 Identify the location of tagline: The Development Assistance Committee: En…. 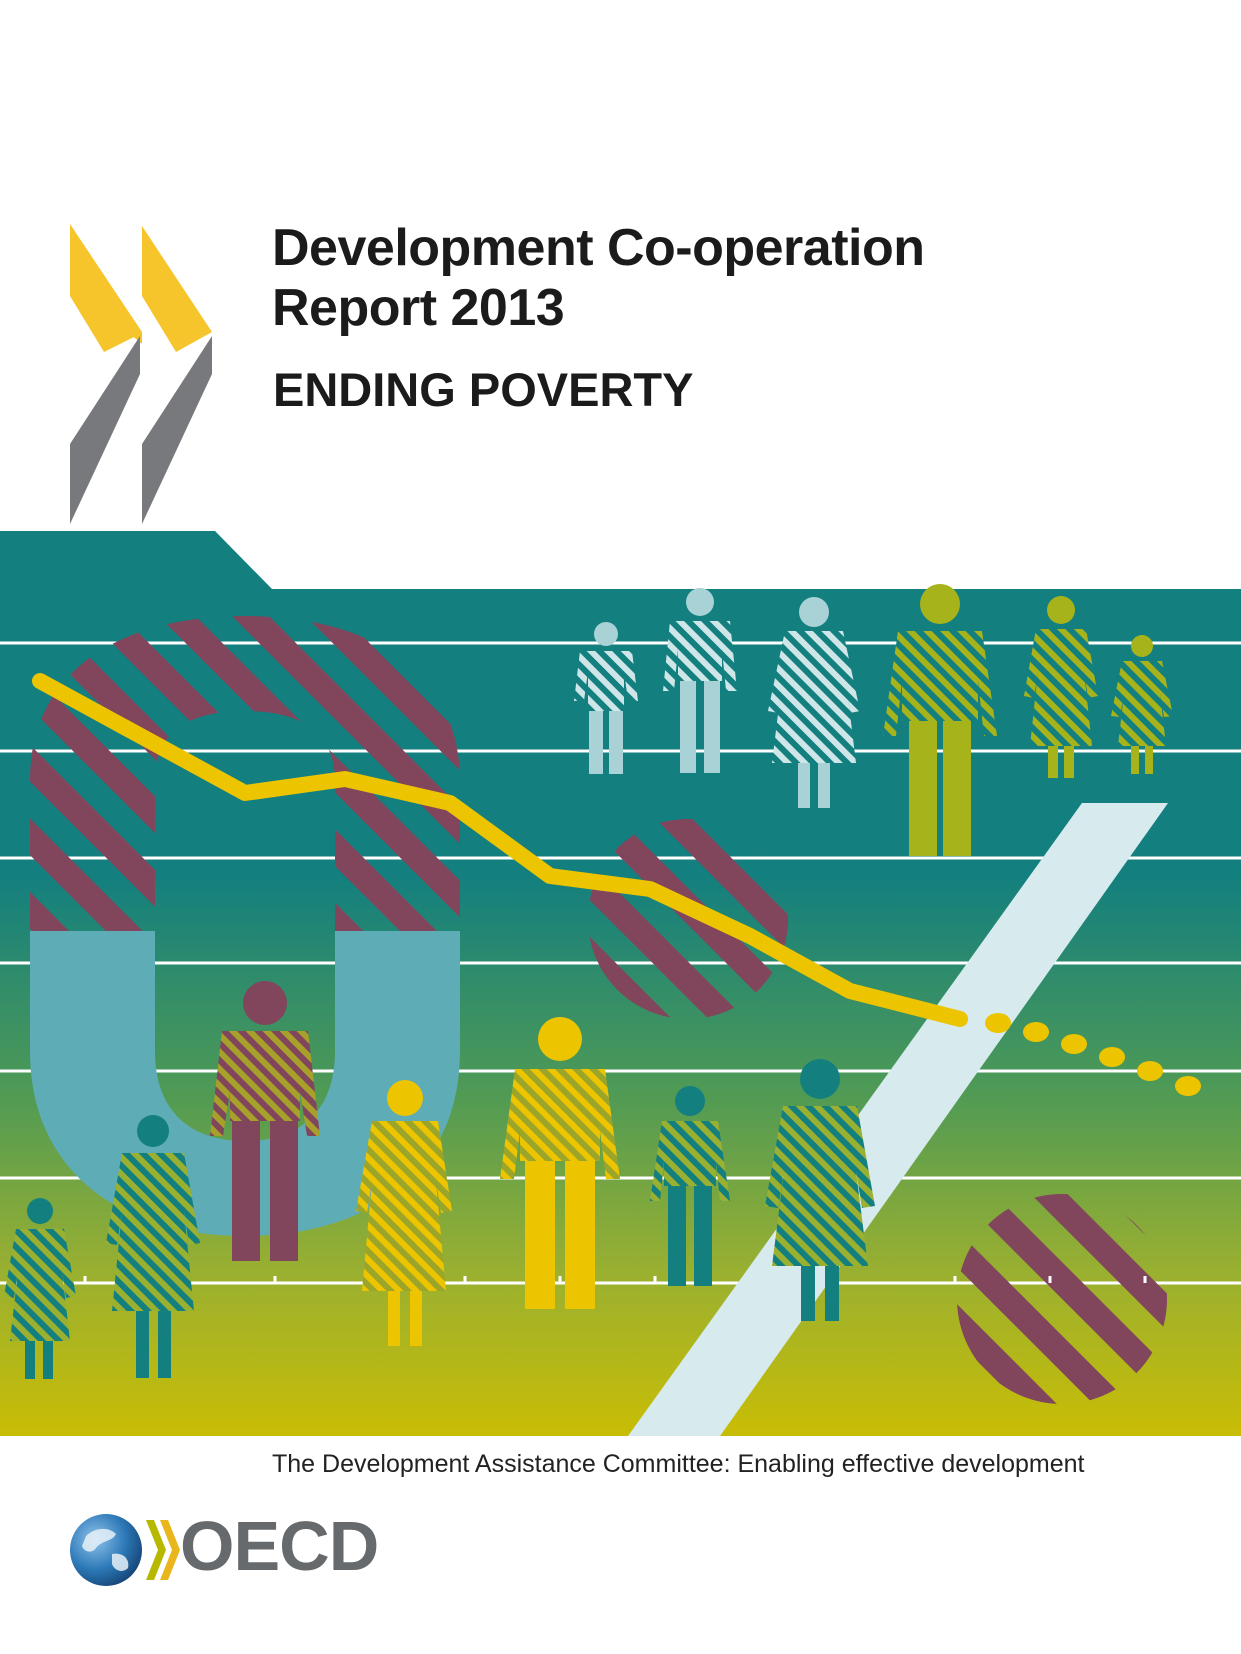
(678, 1464).